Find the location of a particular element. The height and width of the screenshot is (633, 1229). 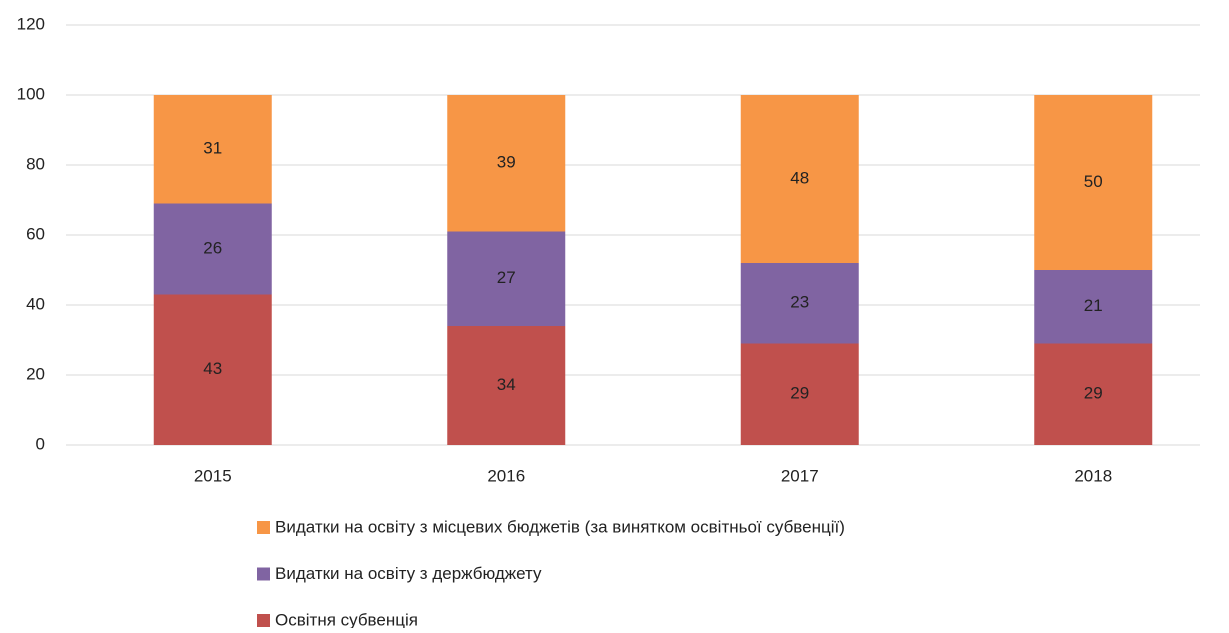

y-tick-label: 120 is located at coordinates (31, 23).